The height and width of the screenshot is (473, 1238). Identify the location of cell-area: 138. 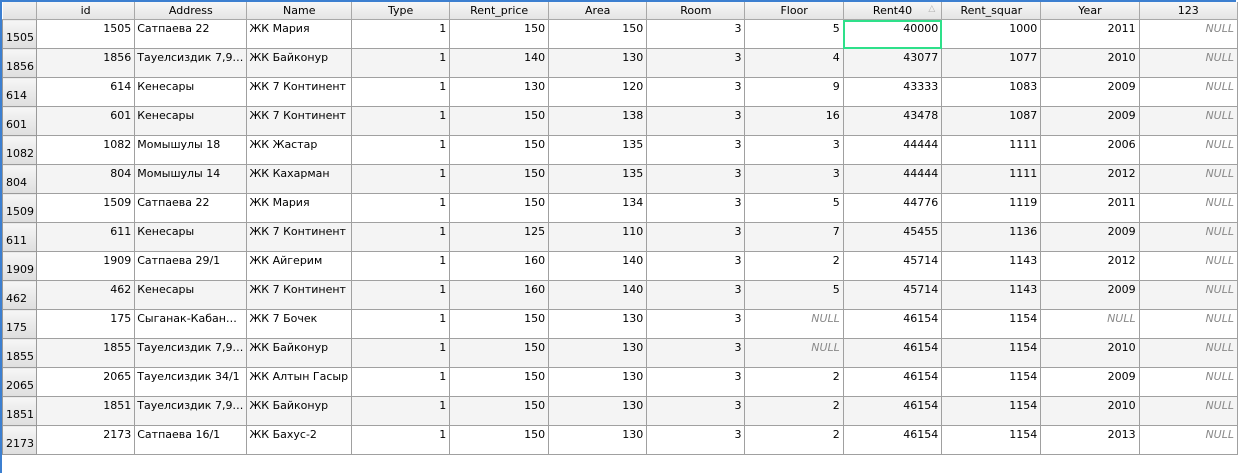
(598, 121).